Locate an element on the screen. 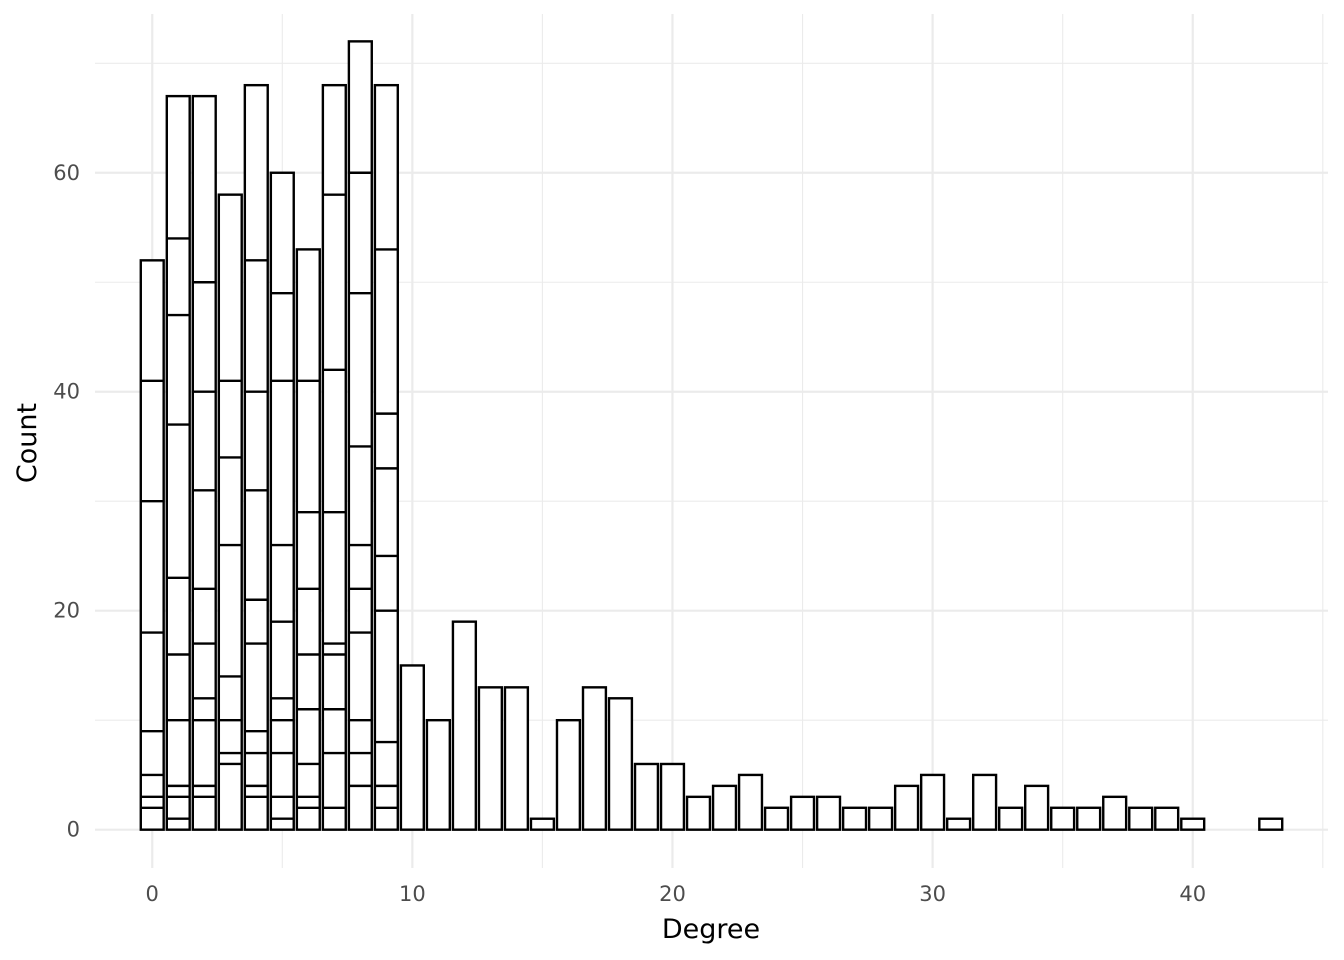 Image resolution: width=1344 pixels, height=960 pixels. y-tick-label: 40 is located at coordinates (66, 392).